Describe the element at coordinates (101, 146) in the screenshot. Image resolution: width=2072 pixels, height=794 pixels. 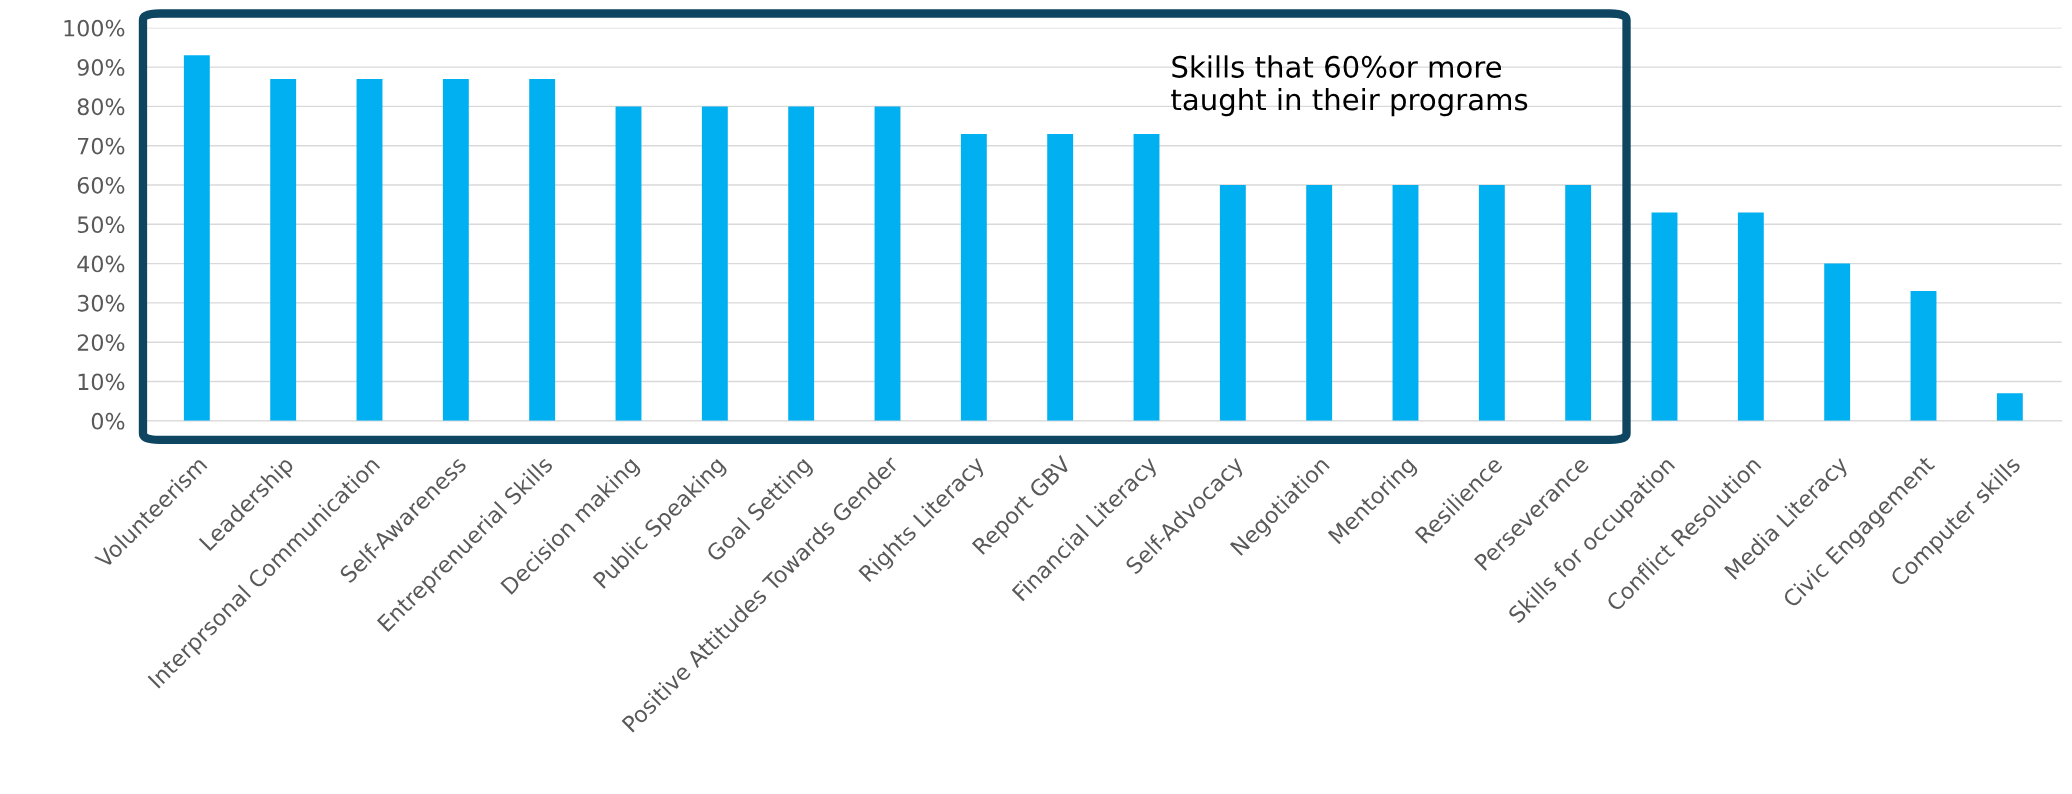
I see `y-tick-label: 70%` at that location.